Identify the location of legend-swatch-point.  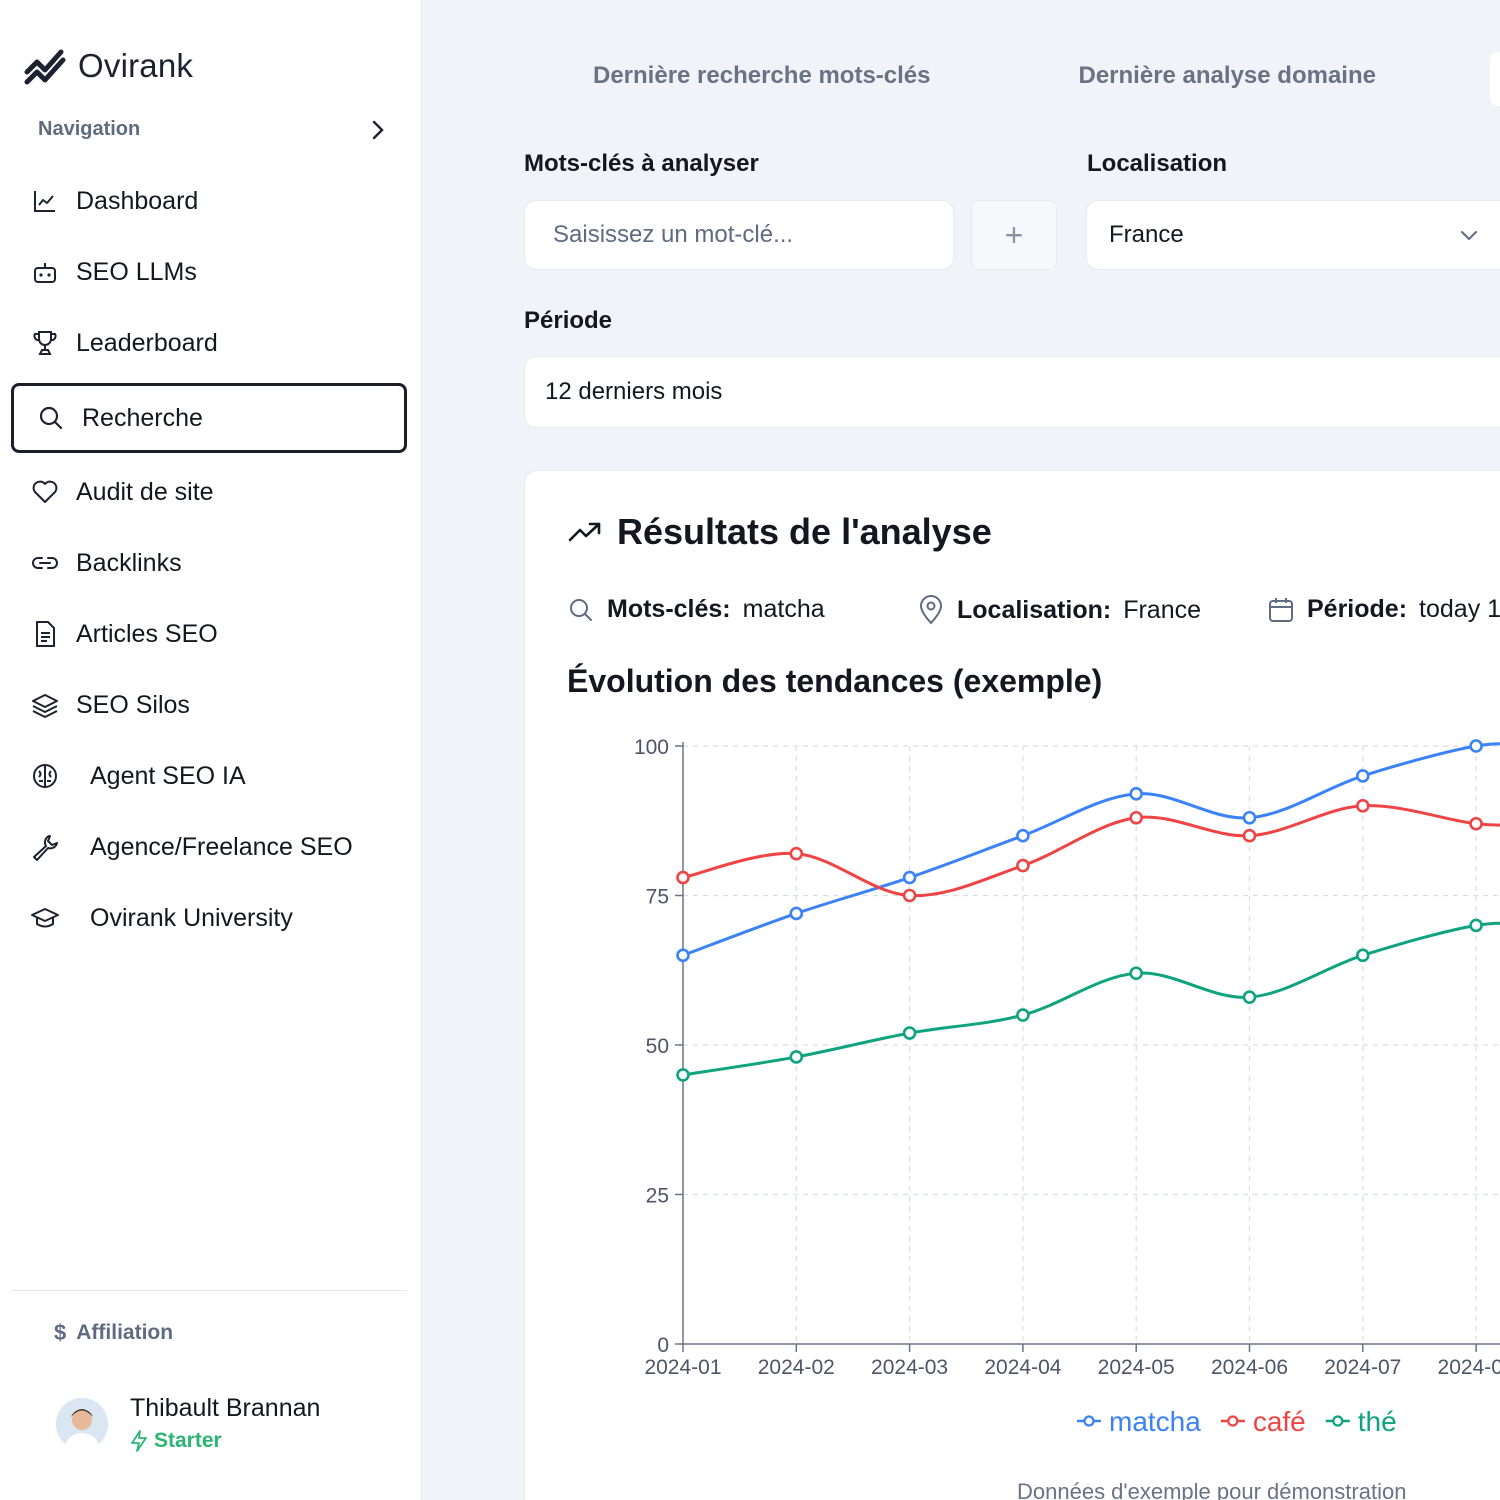
(1233, 1421).